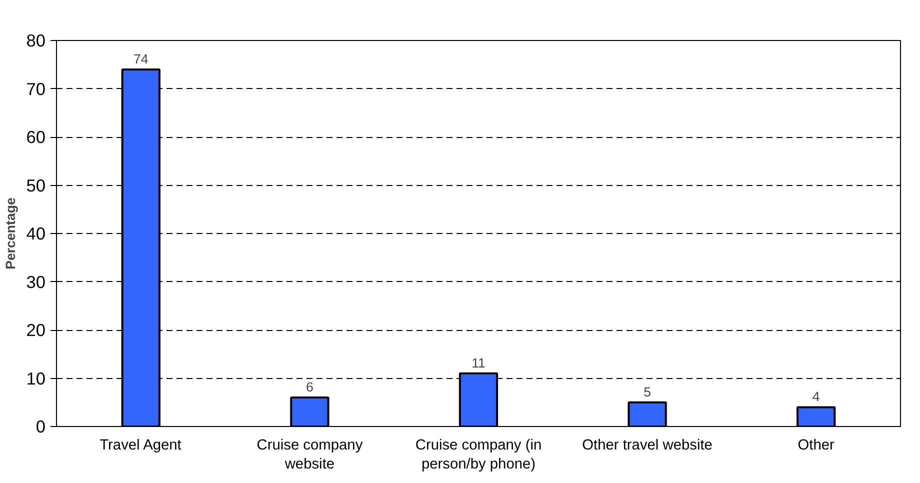 This screenshot has height=483, width=920. What do you see at coordinates (141, 446) in the screenshot?
I see `x-tick-label: Travel Agent` at bounding box center [141, 446].